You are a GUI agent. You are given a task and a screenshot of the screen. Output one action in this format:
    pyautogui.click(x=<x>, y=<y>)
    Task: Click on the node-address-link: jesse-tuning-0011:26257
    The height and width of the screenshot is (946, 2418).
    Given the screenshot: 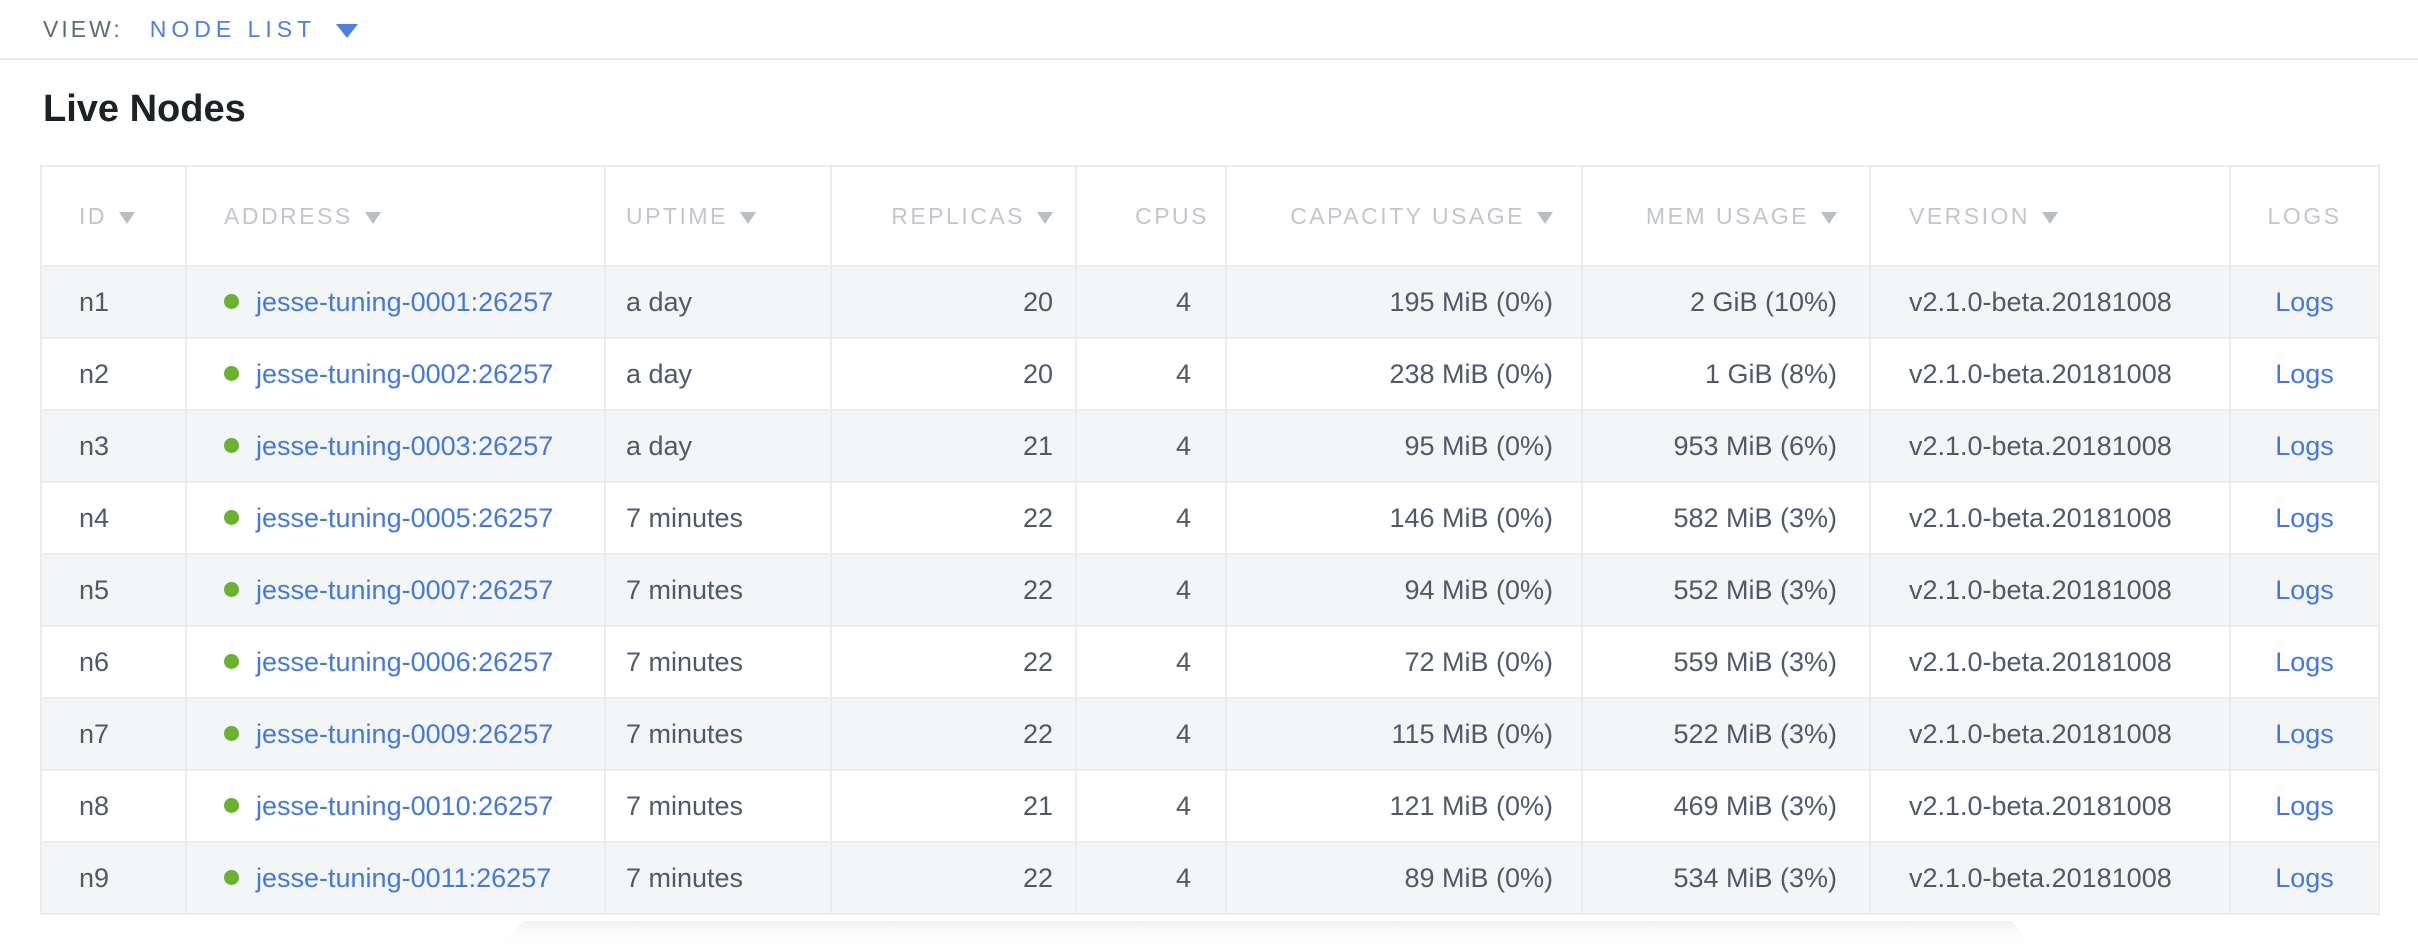 What is the action you would take?
    pyautogui.click(x=404, y=877)
    